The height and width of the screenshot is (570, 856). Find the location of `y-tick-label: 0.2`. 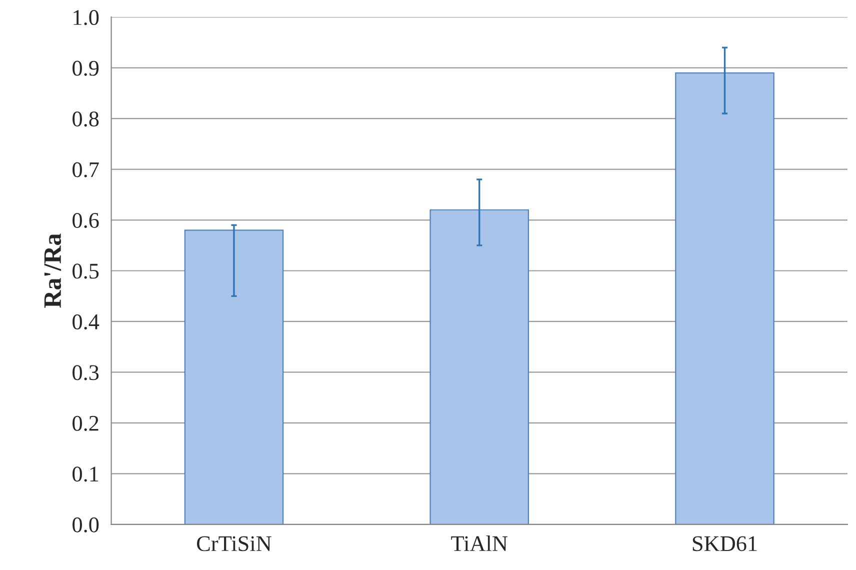

y-tick-label: 0.2 is located at coordinates (85, 423).